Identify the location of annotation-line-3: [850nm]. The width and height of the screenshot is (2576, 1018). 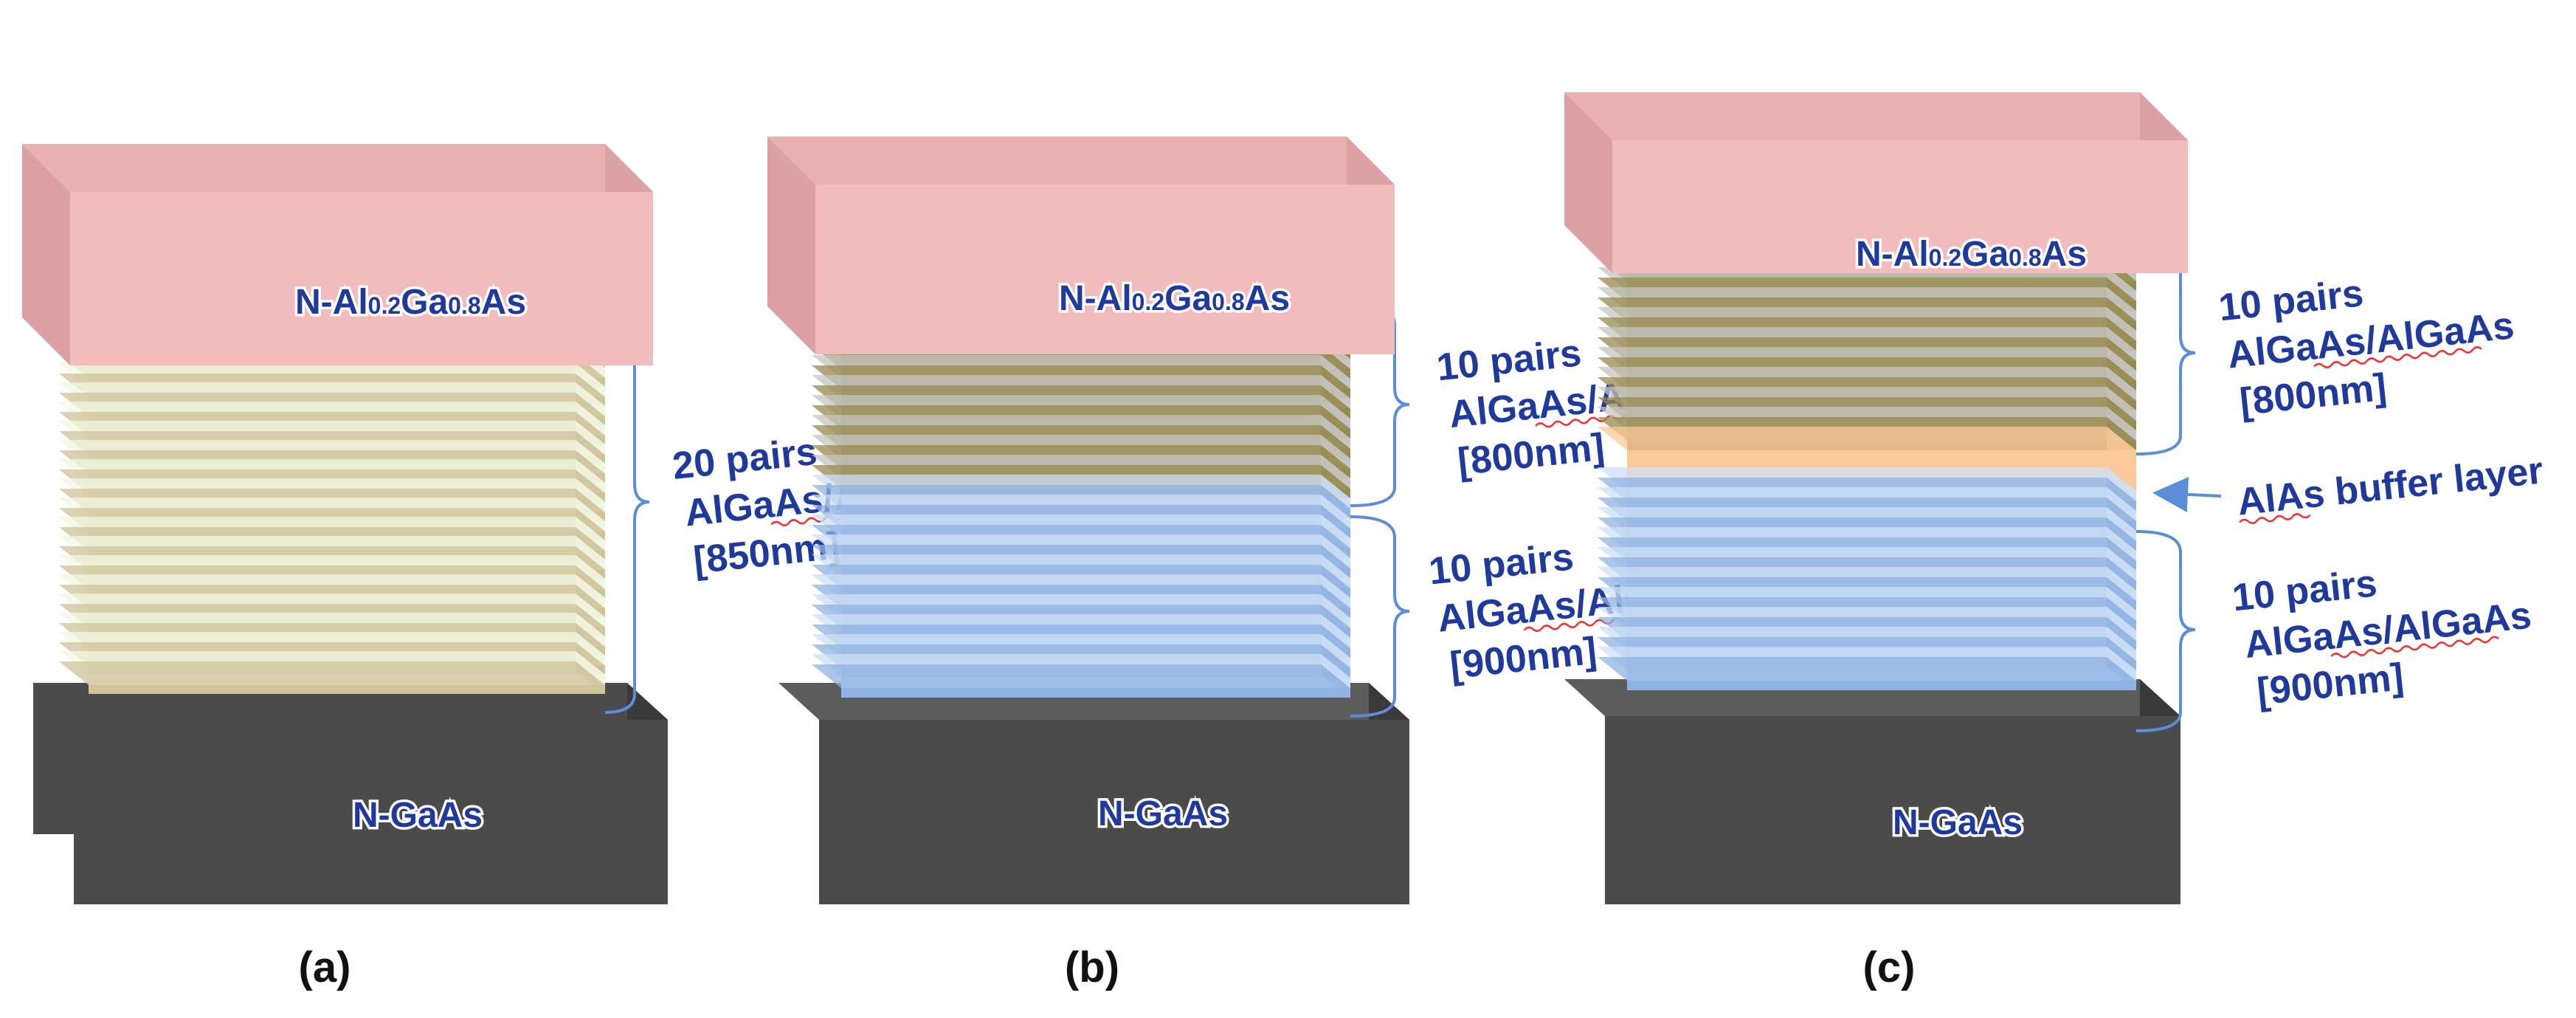
(766, 553).